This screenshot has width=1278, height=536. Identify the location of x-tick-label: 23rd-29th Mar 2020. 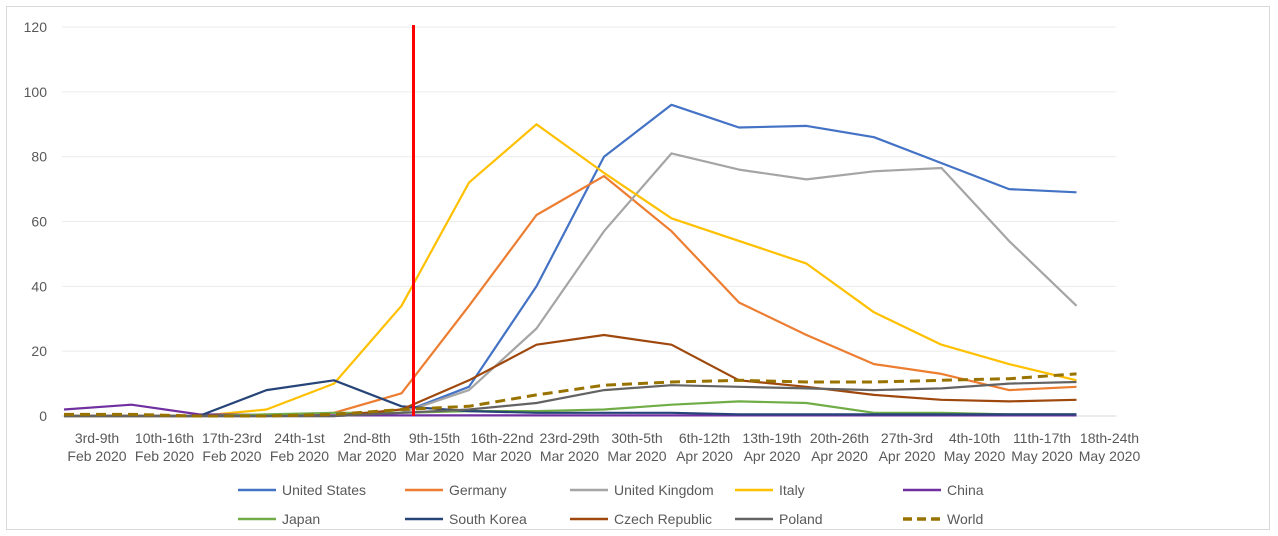
(570, 447).